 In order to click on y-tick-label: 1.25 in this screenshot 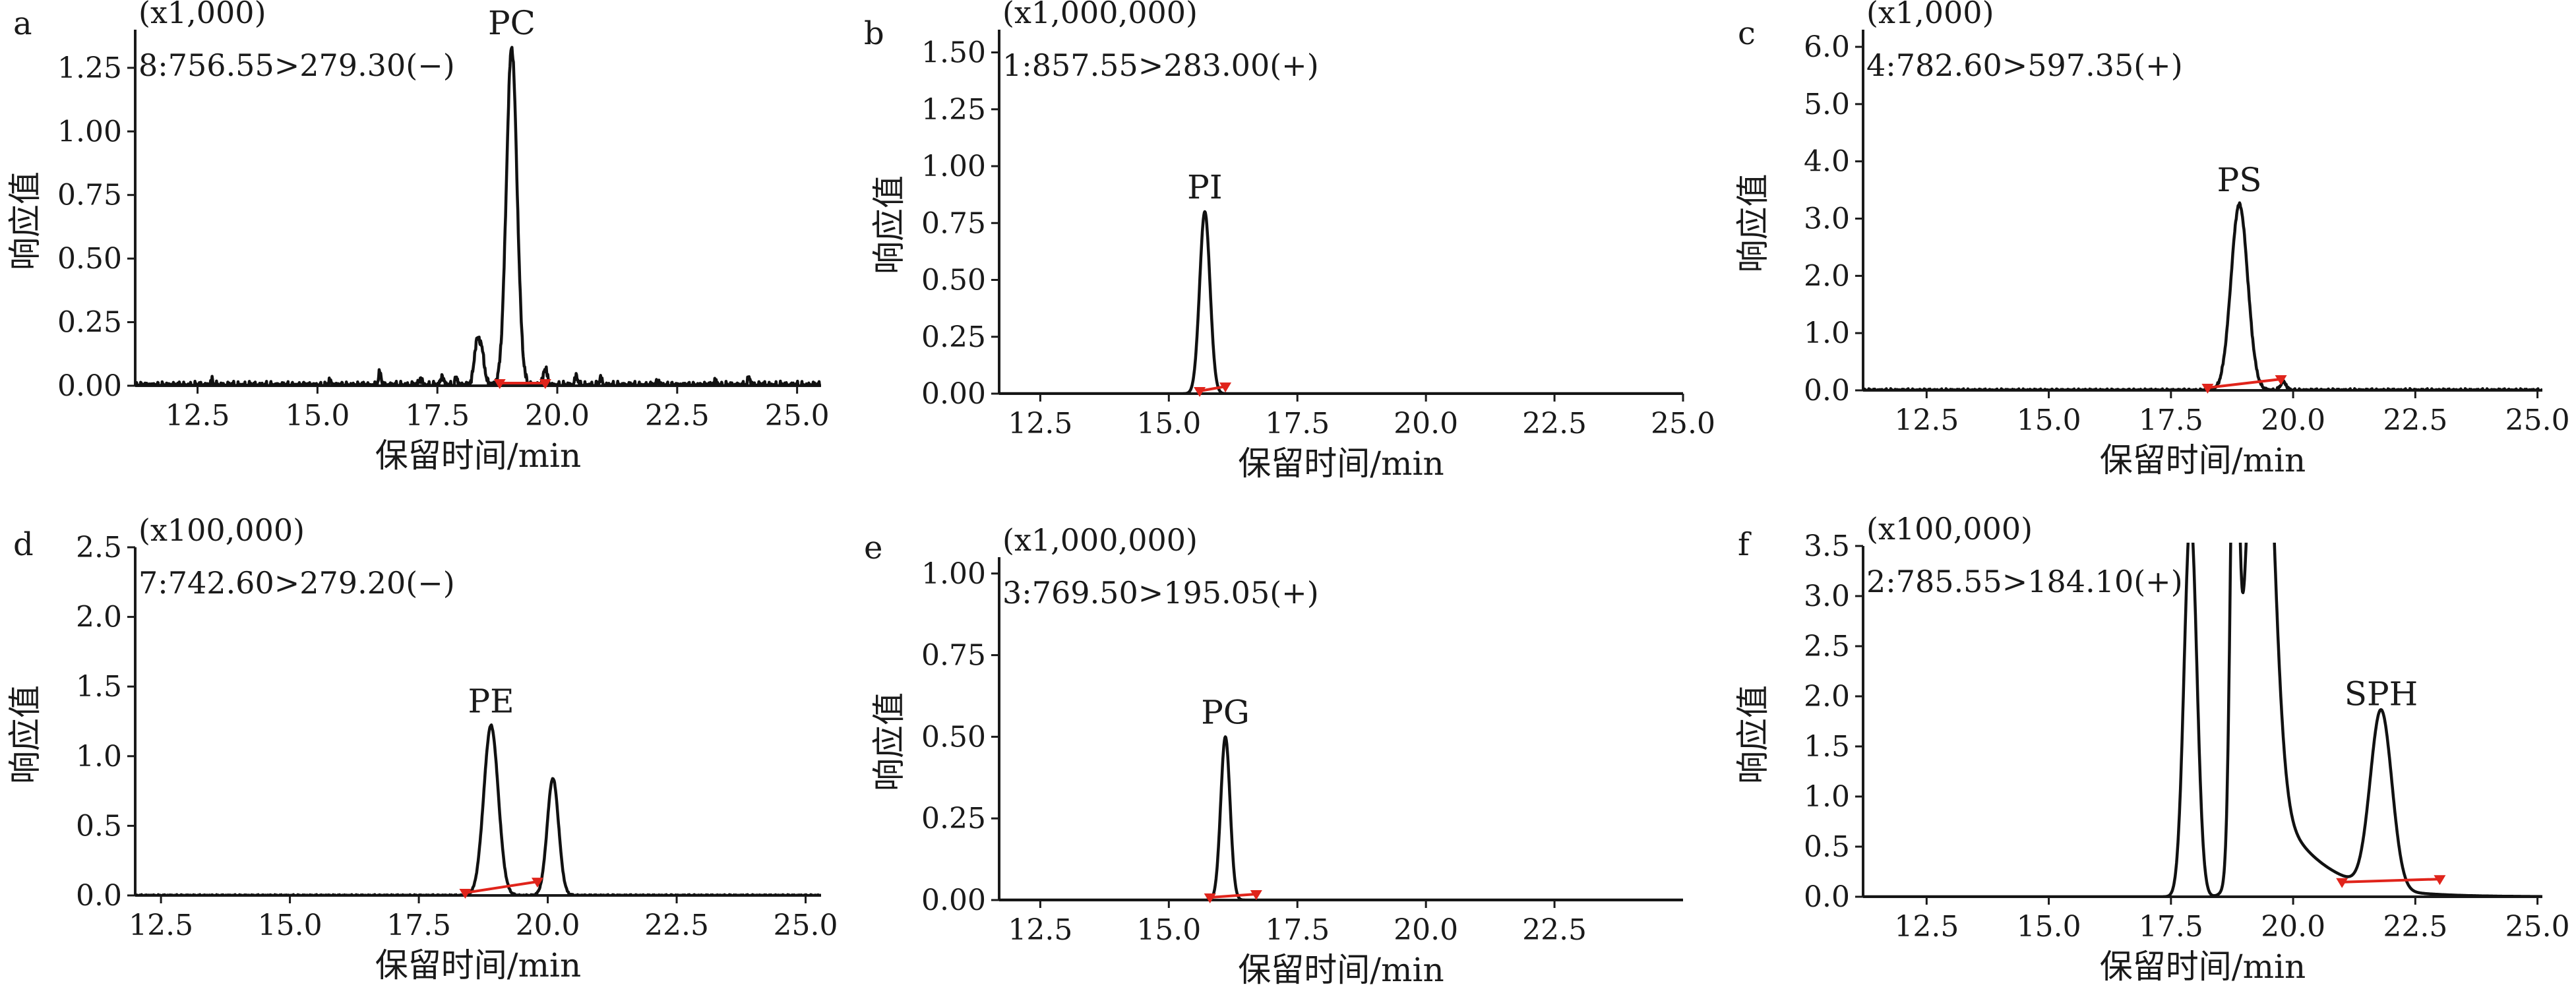, I will do `click(89, 68)`.